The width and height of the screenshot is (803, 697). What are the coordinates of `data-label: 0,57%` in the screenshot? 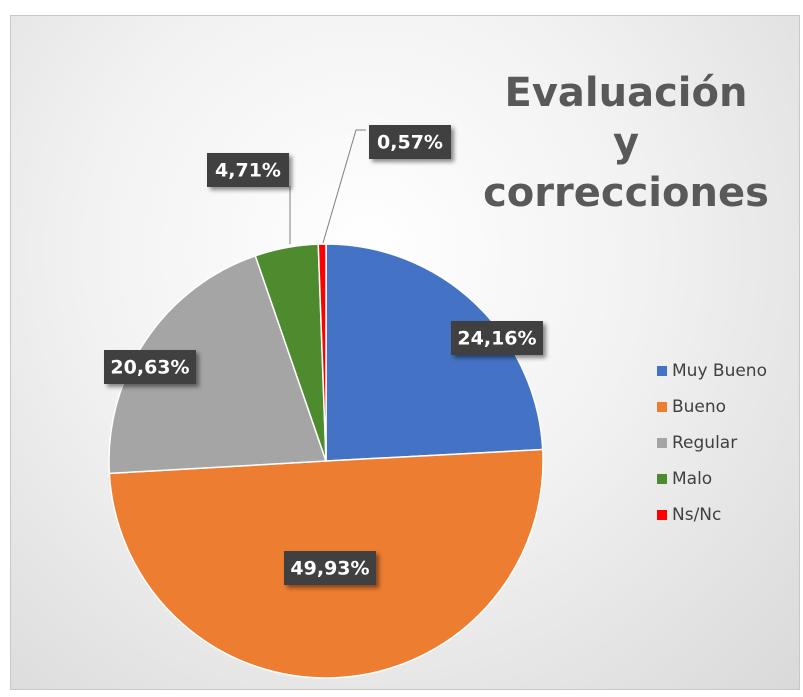 It's located at (410, 143).